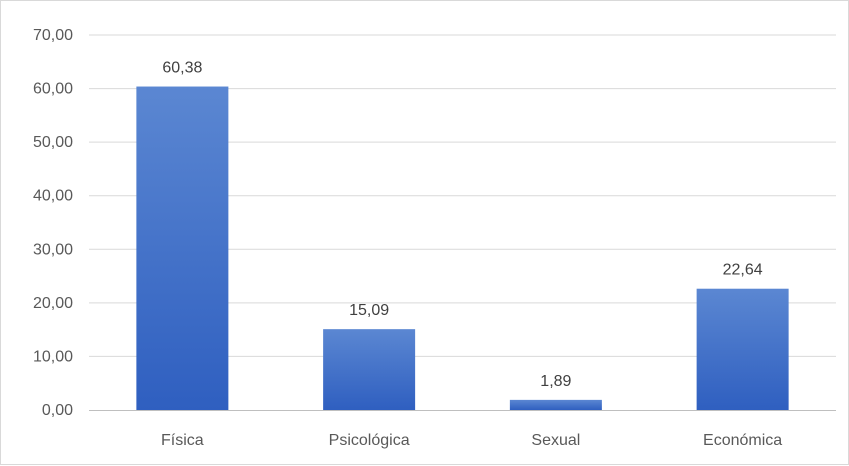 This screenshot has width=849, height=466. I want to click on y-tick-label: 60,00, so click(53, 89).